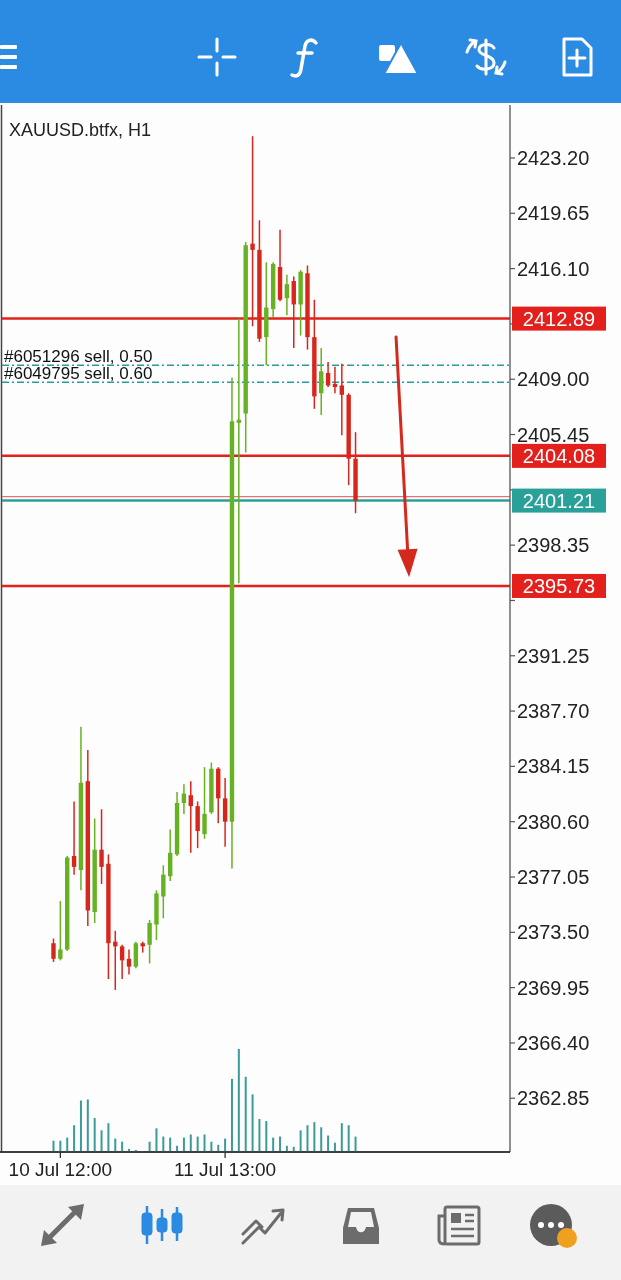  Describe the element at coordinates (559, 318) in the screenshot. I see `ref-line-label: 2412.89` at that location.